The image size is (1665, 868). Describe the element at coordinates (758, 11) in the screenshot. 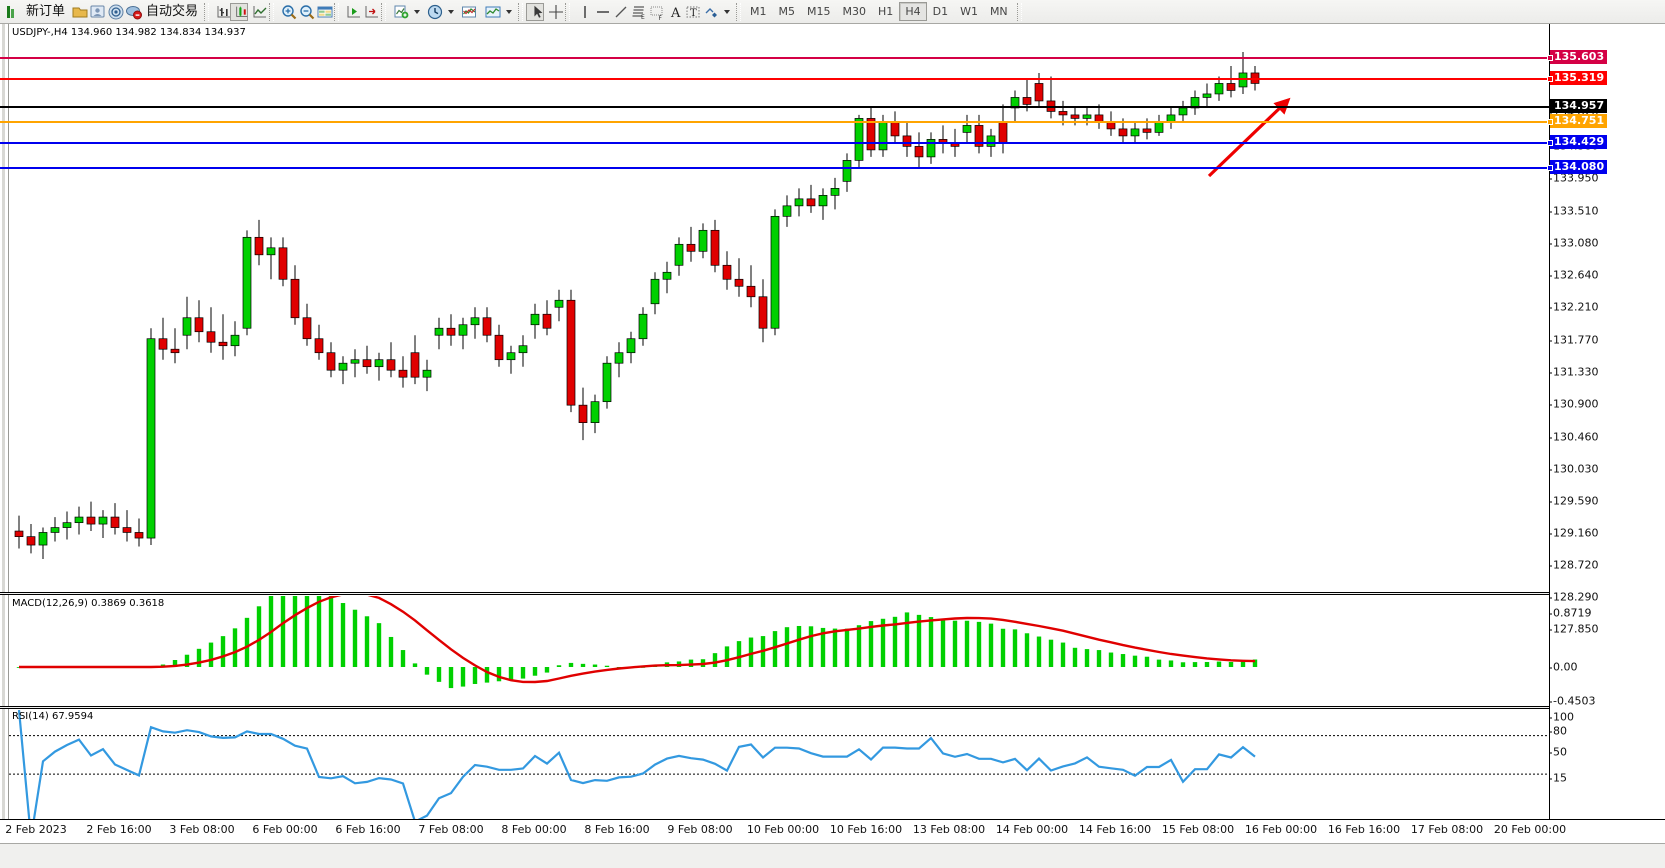

I see `period-m1: M1` at that location.